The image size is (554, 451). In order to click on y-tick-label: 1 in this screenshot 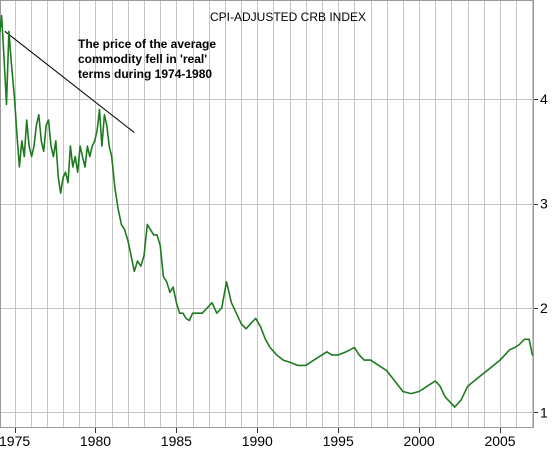, I will do `click(544, 412)`.